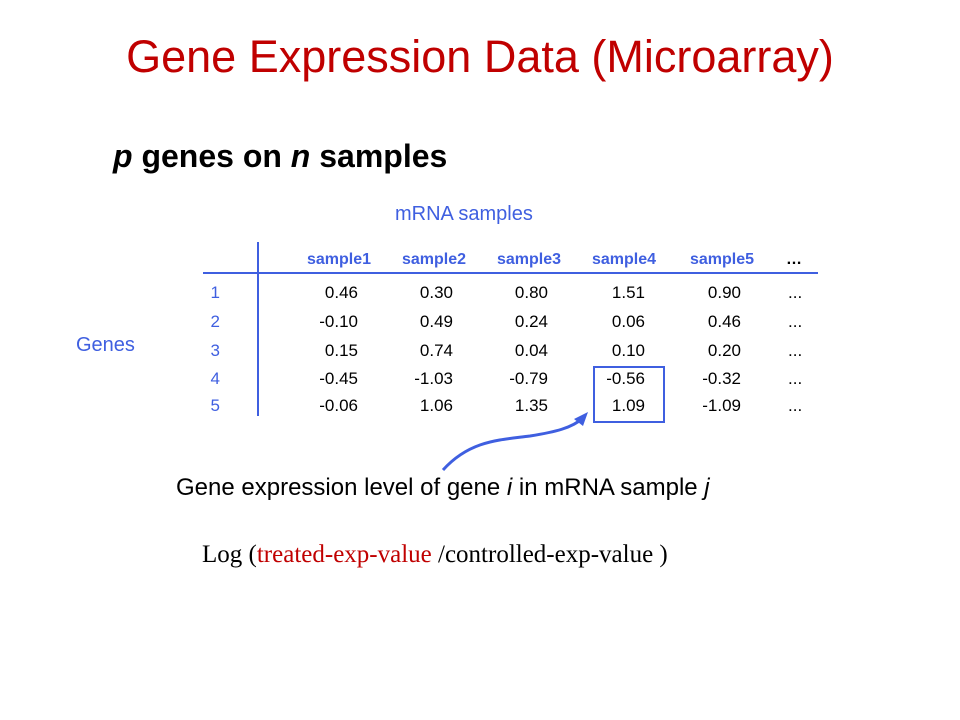  I want to click on row-label-3: 3, so click(215, 350).